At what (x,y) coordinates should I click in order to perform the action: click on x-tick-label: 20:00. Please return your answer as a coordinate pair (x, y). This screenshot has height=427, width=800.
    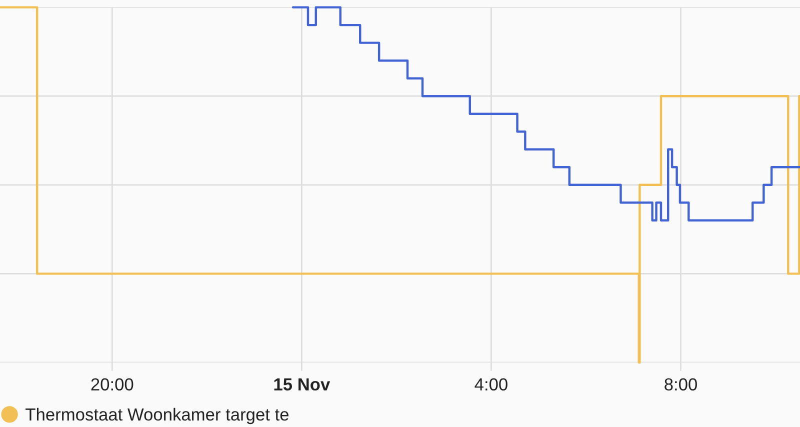
    Looking at the image, I should click on (112, 384).